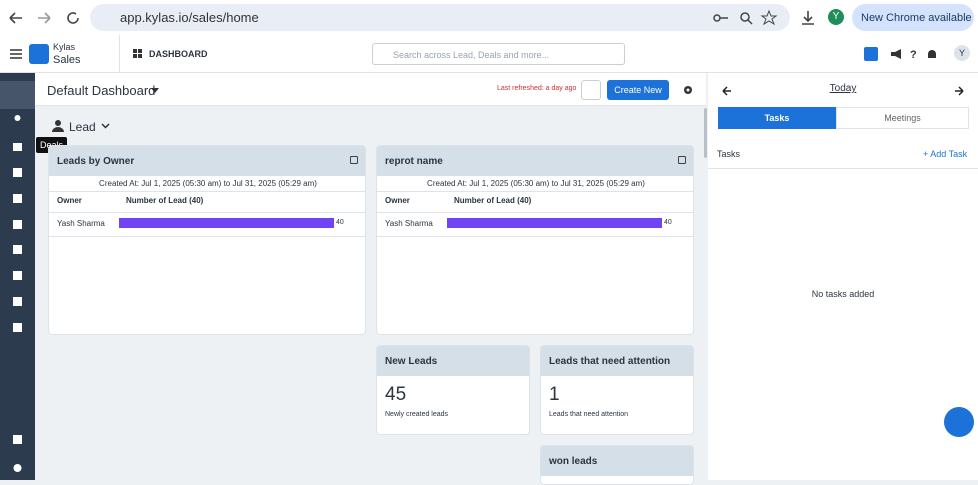 This screenshot has width=978, height=485. What do you see at coordinates (17, 95) in the screenshot?
I see `sidebar-active` at bounding box center [17, 95].